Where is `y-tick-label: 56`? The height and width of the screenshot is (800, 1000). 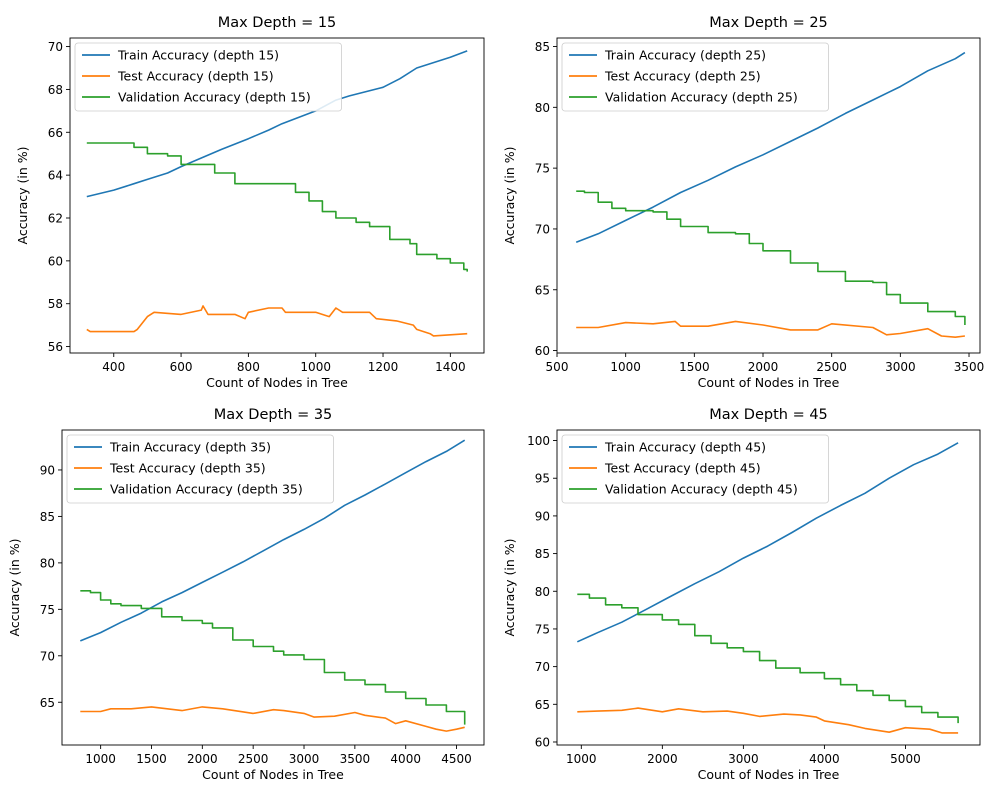
y-tick-label: 56 is located at coordinates (55, 347).